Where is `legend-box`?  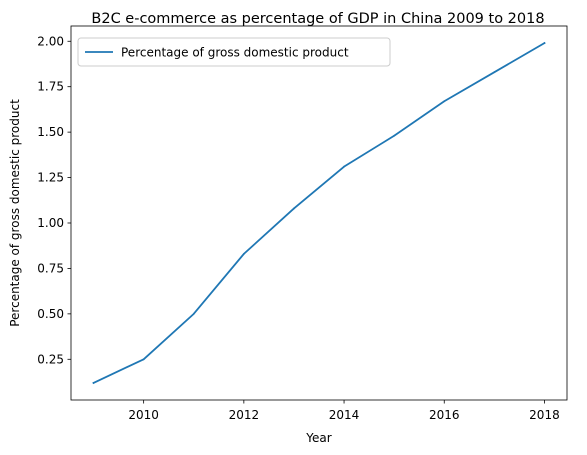
legend-box is located at coordinates (234, 52).